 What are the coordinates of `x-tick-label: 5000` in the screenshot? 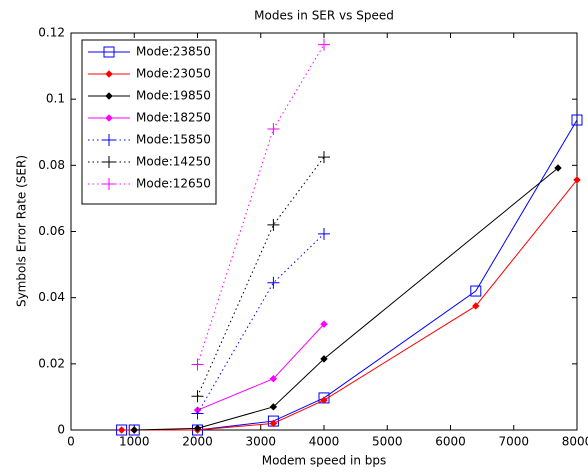 It's located at (387, 442).